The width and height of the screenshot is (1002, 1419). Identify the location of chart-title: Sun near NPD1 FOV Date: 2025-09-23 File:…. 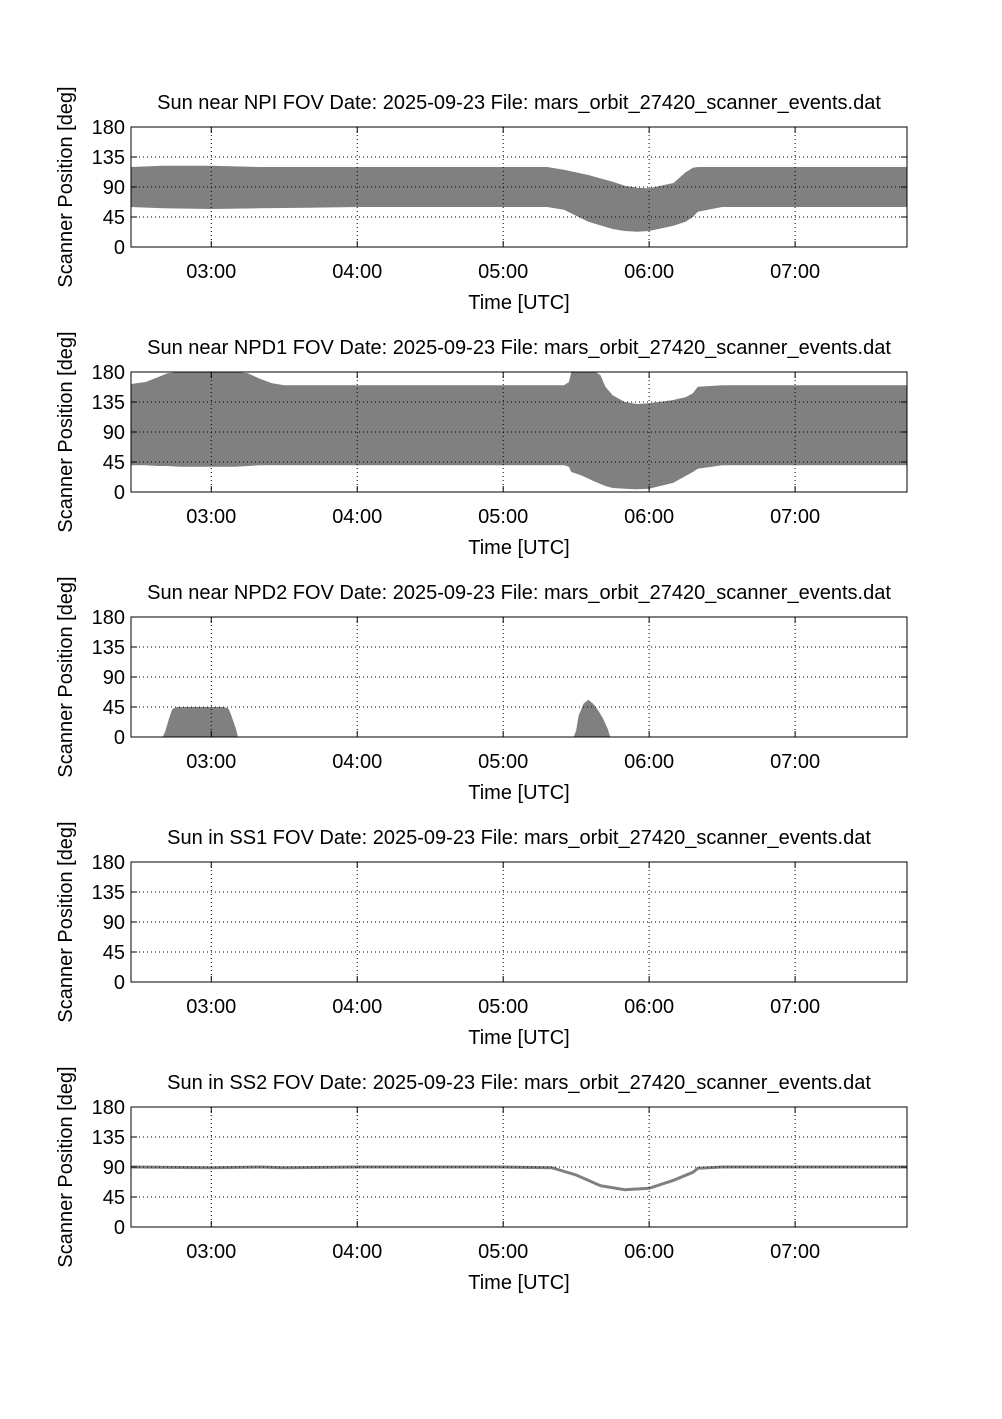
(519, 348).